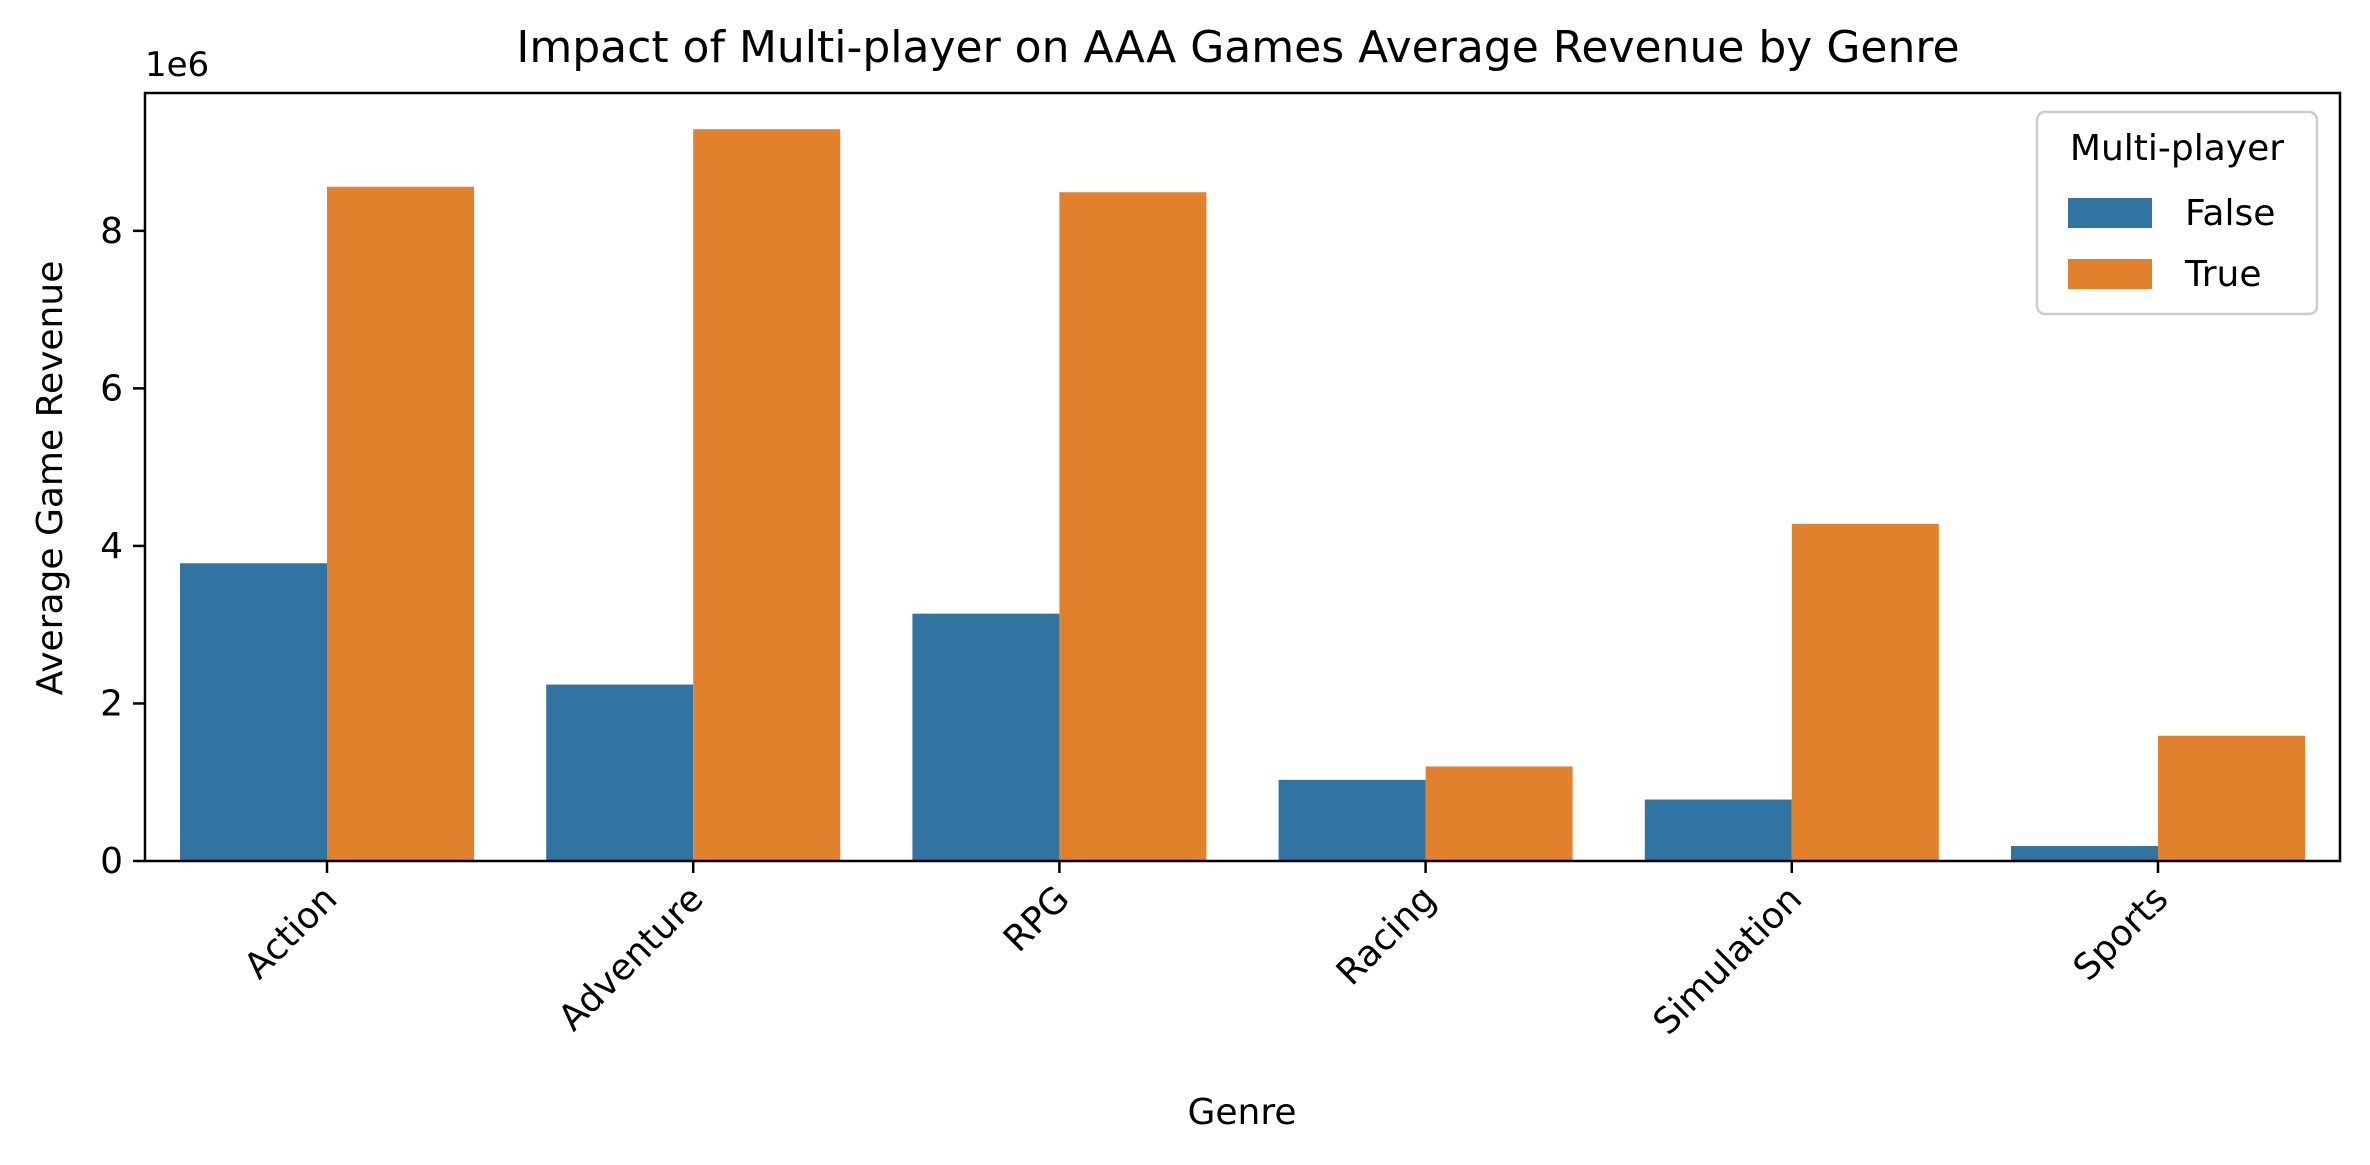 The height and width of the screenshot is (1165, 2370). Describe the element at coordinates (177, 65) in the screenshot. I see `y-offset-label: 1e6` at that location.